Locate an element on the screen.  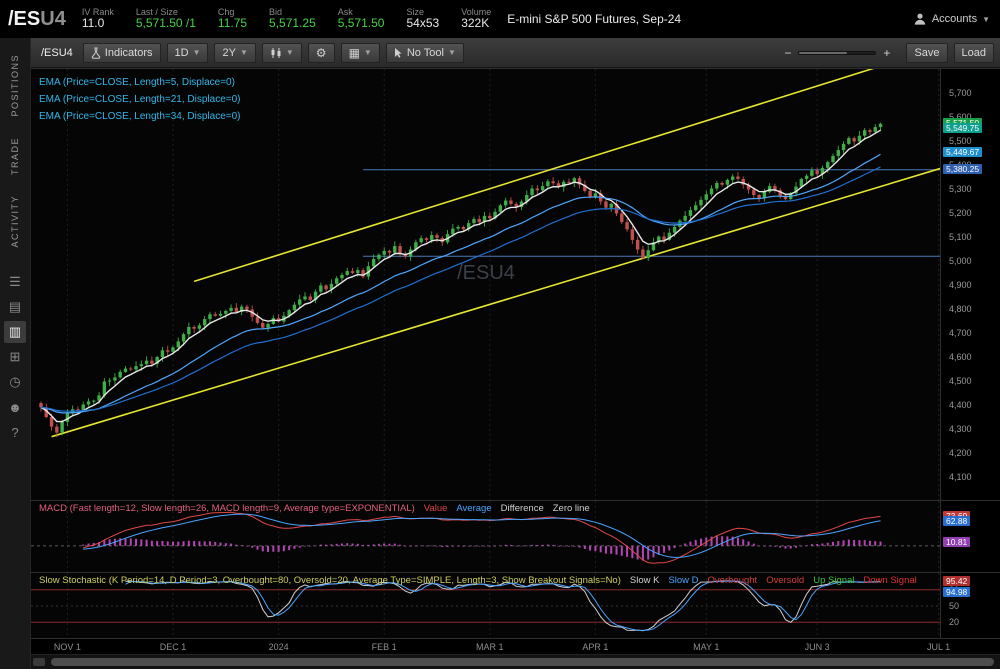
horizontal-scrollbar is located at coordinates (515, 661).